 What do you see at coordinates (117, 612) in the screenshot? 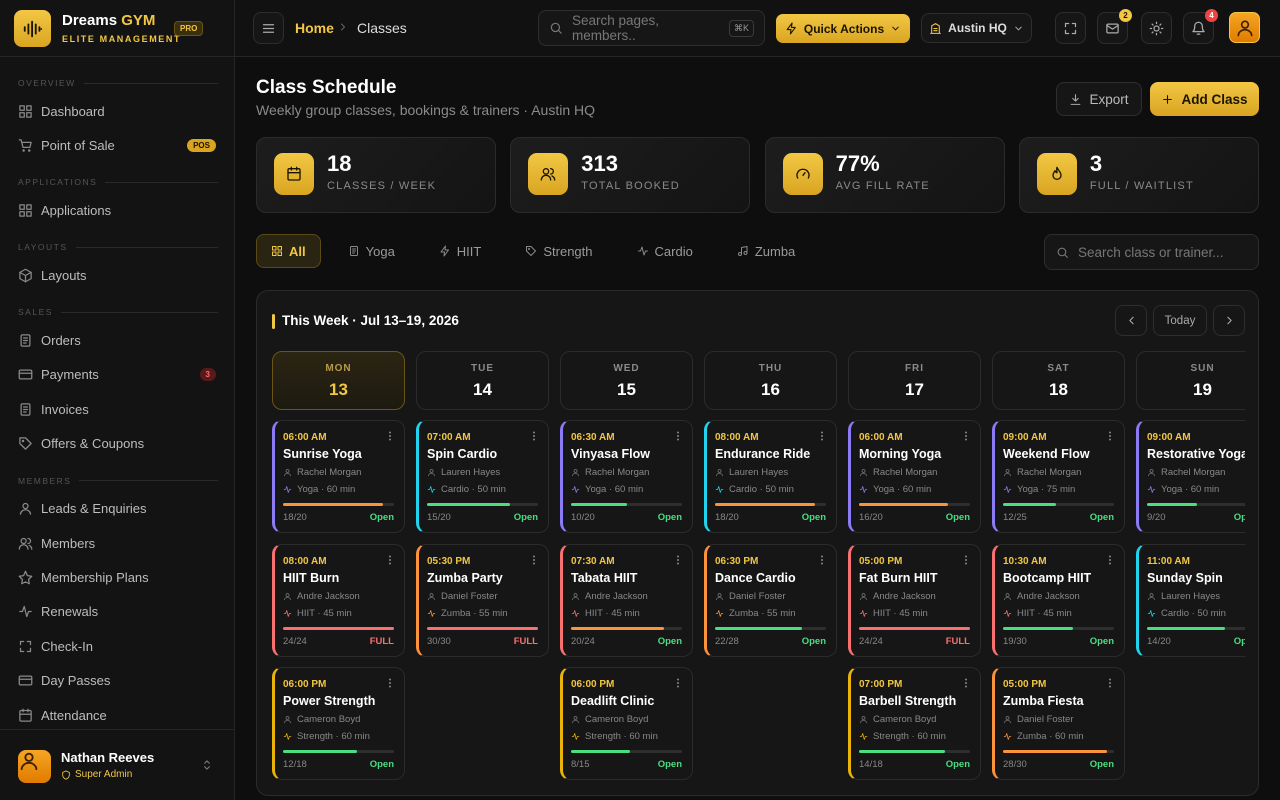
I see `nav-item: Renewals` at bounding box center [117, 612].